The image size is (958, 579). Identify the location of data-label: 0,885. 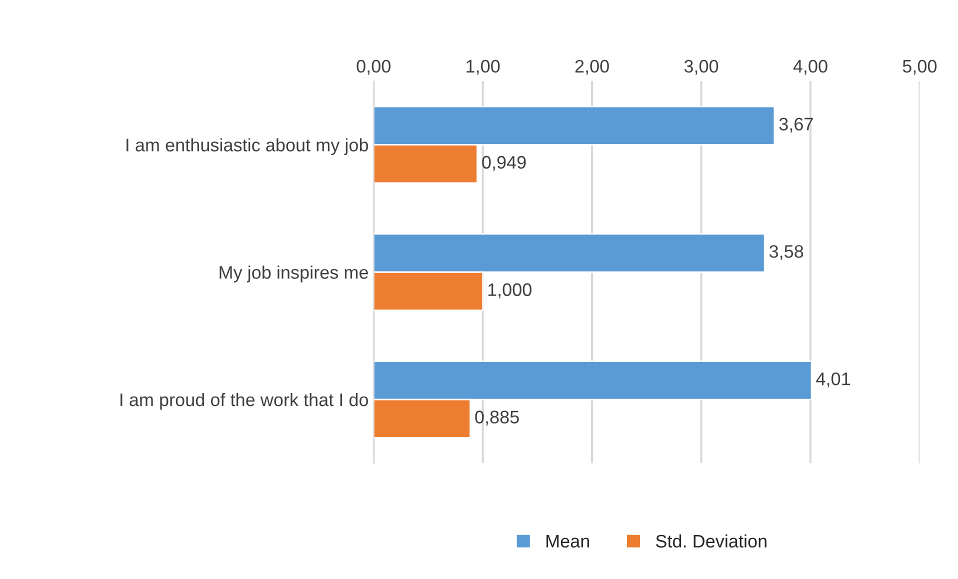
(497, 418).